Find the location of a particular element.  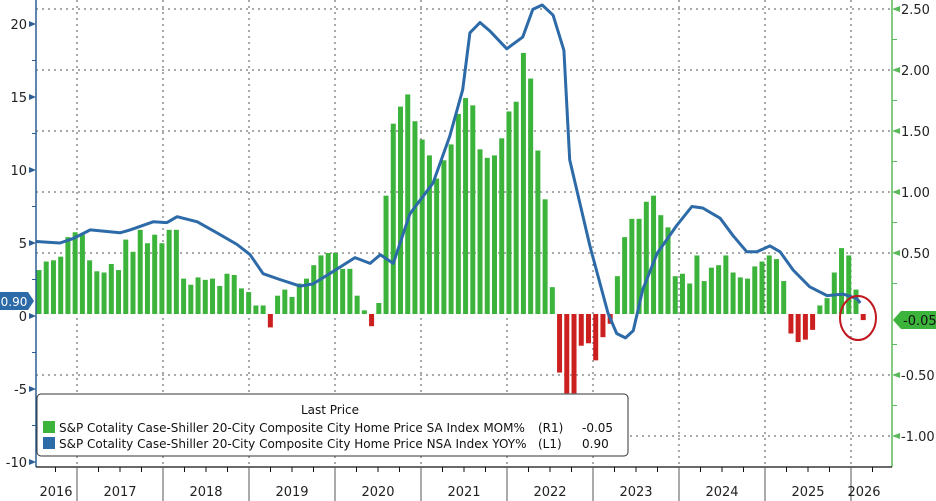

legend-title: Last Price is located at coordinates (330, 410).